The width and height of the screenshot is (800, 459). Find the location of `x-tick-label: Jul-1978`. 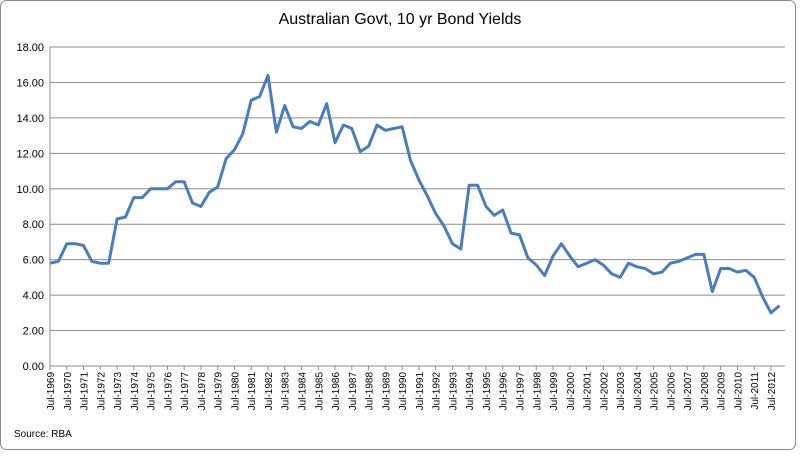

x-tick-label: Jul-1978 is located at coordinates (202, 391).